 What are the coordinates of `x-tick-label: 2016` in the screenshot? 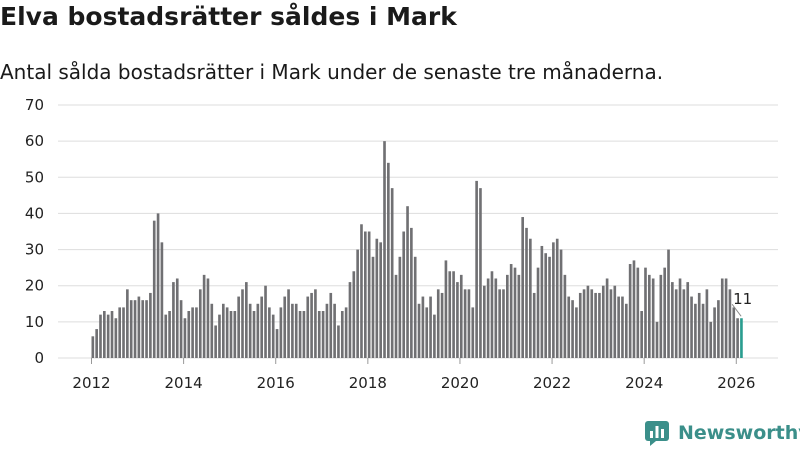 It's located at (276, 383).